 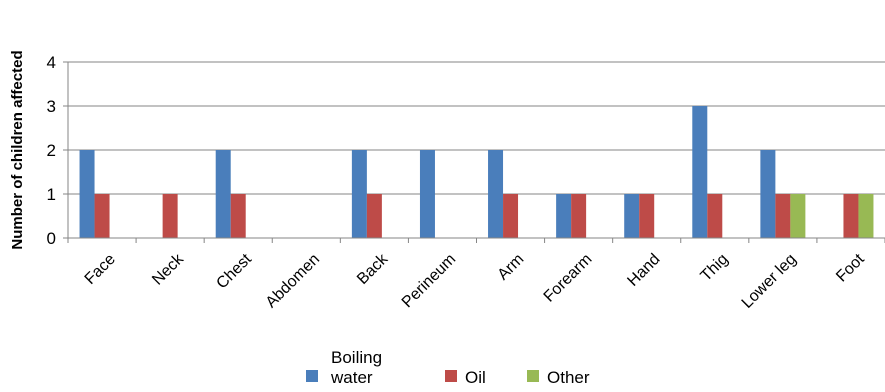 What do you see at coordinates (87, 194) in the screenshot?
I see `bar-face-boiling-water` at bounding box center [87, 194].